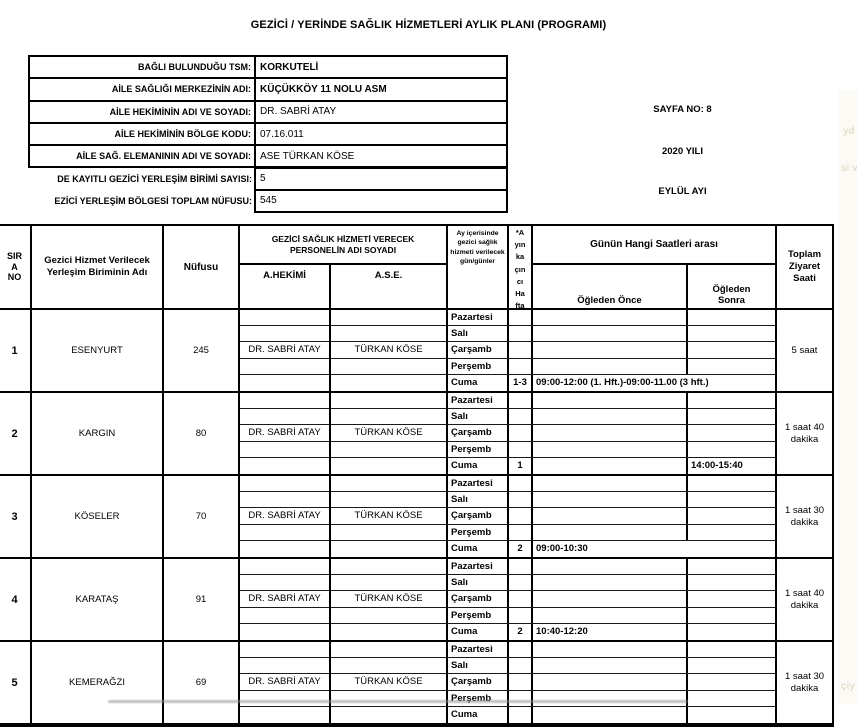 Image resolution: width=857 pixels, height=727 pixels. Describe the element at coordinates (142, 111) in the screenshot. I see `info-label: AİLE HEKİMİNİN ADI VE SOYADI:` at that location.